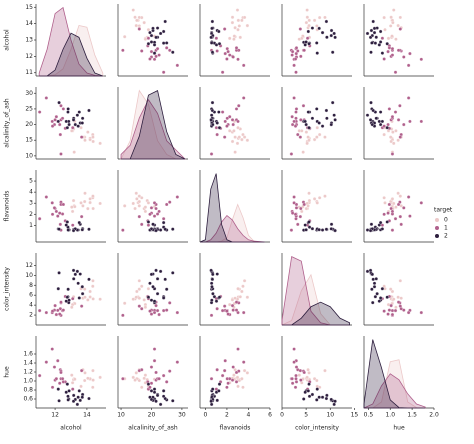 The height and width of the screenshot is (444, 474). What do you see at coordinates (31, 192) in the screenshot?
I see `y-tick-label: 4` at bounding box center [31, 192].